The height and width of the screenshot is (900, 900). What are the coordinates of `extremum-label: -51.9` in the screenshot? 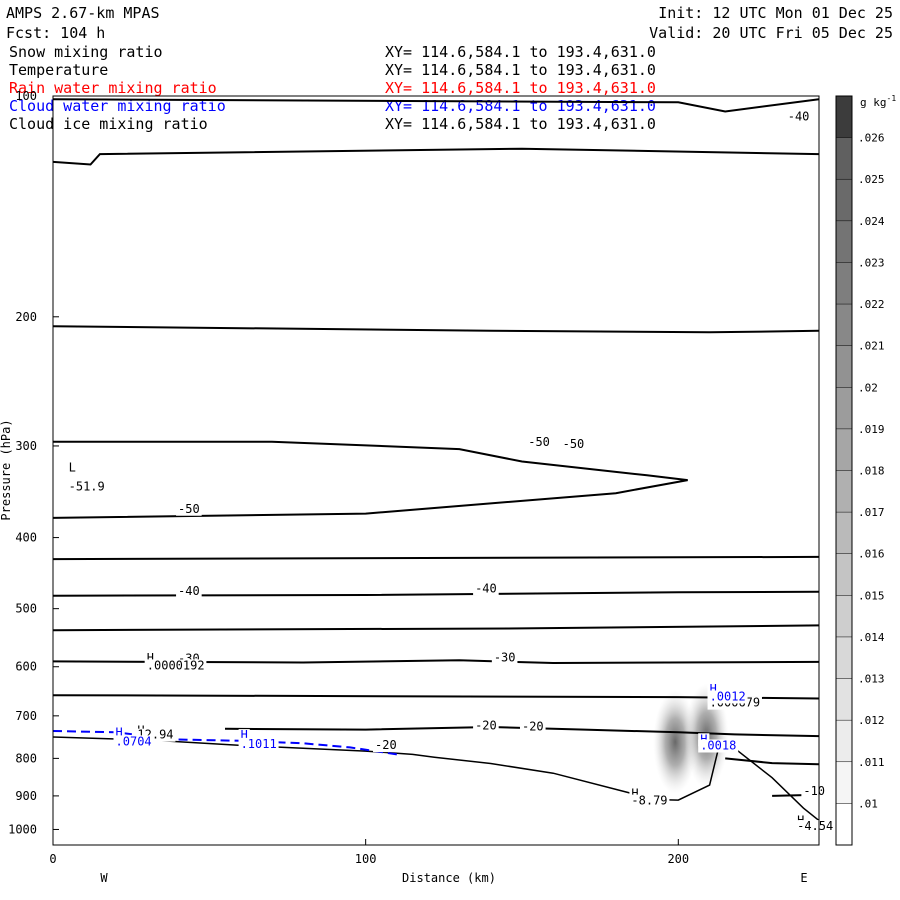 It's located at (87, 486).